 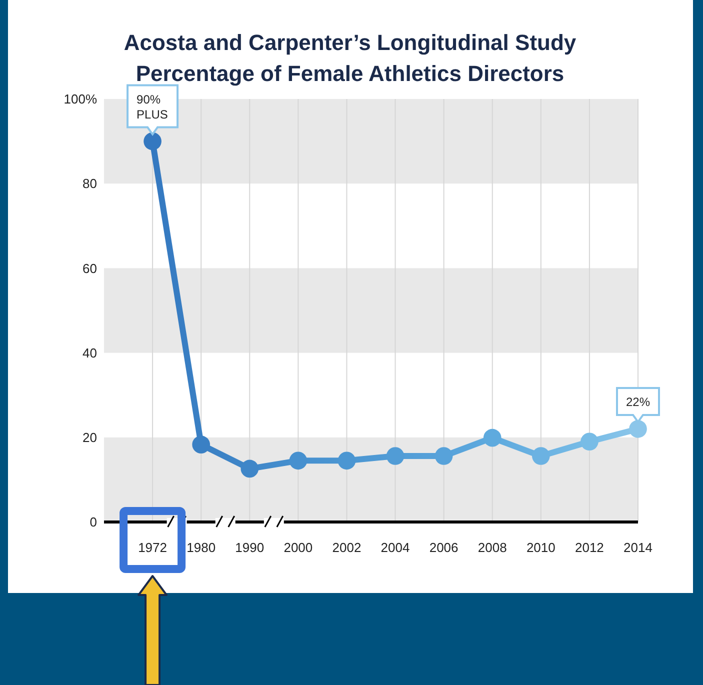 I want to click on chart-title: Acosta and Carpenter’s Longitudinal Study Percentage of Female Athletics Directors, so click(x=350, y=58).